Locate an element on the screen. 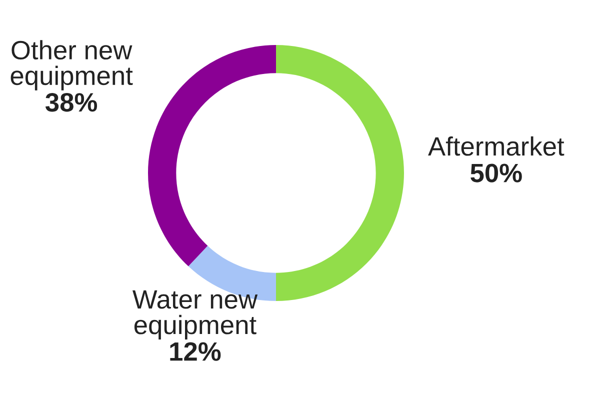 This screenshot has width=603, height=405. data-label: 50% is located at coordinates (496, 173).